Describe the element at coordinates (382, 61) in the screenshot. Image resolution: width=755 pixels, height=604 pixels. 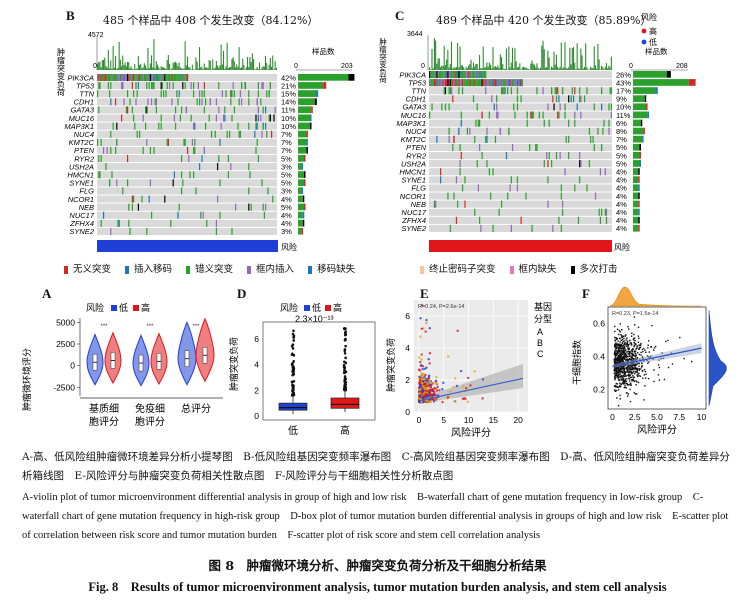
I see `panel-c-ytitle: 肿瘤突变负荷` at that location.